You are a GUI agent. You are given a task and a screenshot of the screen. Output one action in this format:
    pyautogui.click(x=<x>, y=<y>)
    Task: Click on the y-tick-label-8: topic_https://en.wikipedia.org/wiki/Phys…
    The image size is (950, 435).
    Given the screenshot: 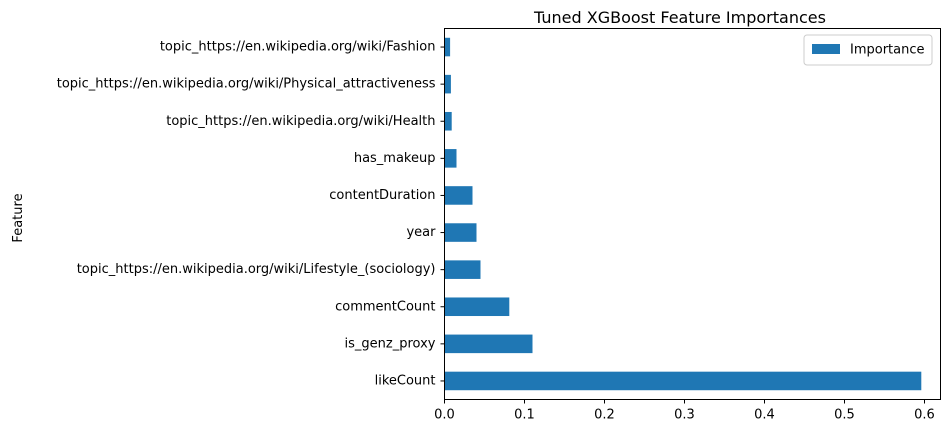 What is the action you would take?
    pyautogui.click(x=246, y=84)
    